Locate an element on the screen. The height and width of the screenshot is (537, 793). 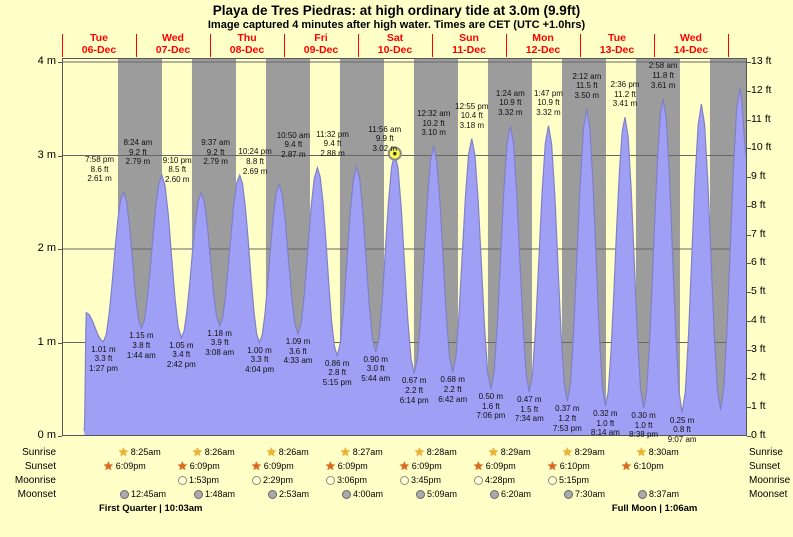
astro-sunrise-item: ★ 8:30am is located at coordinates (657, 452).